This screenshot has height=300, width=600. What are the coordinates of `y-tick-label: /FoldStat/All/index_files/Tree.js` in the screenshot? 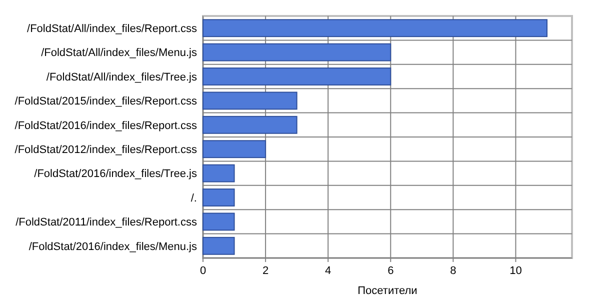 It's located at (122, 77).